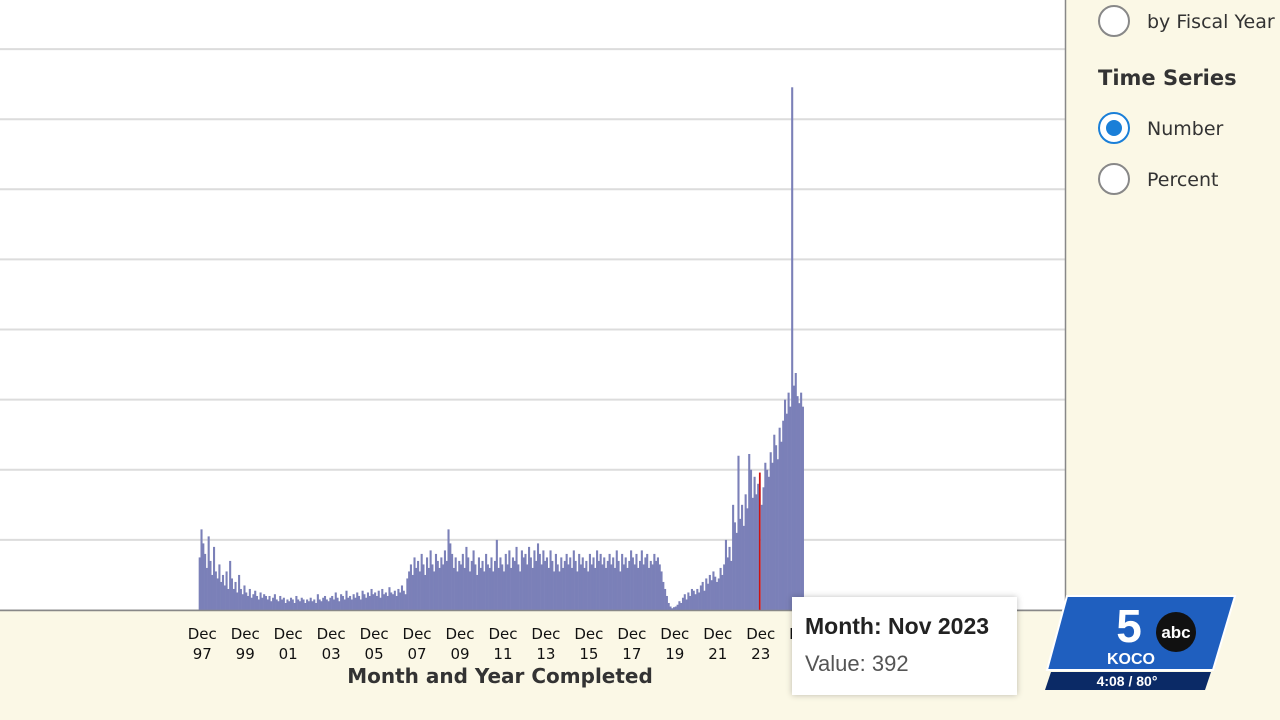  Describe the element at coordinates (1167, 78) in the screenshot. I see `section-title: Time Series` at that location.